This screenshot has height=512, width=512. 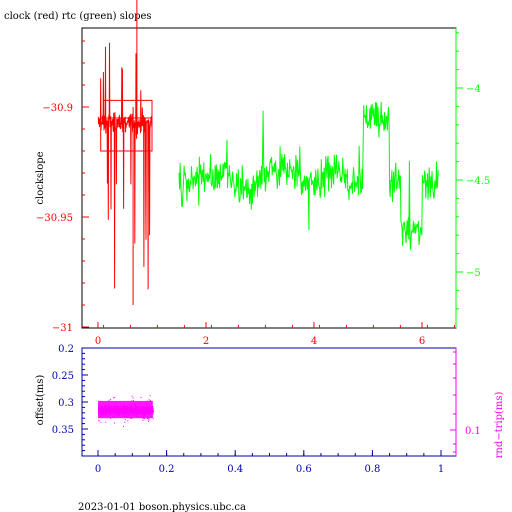 I want to click on top-x-axis: 0 2 4 6, so click(x=275, y=334).